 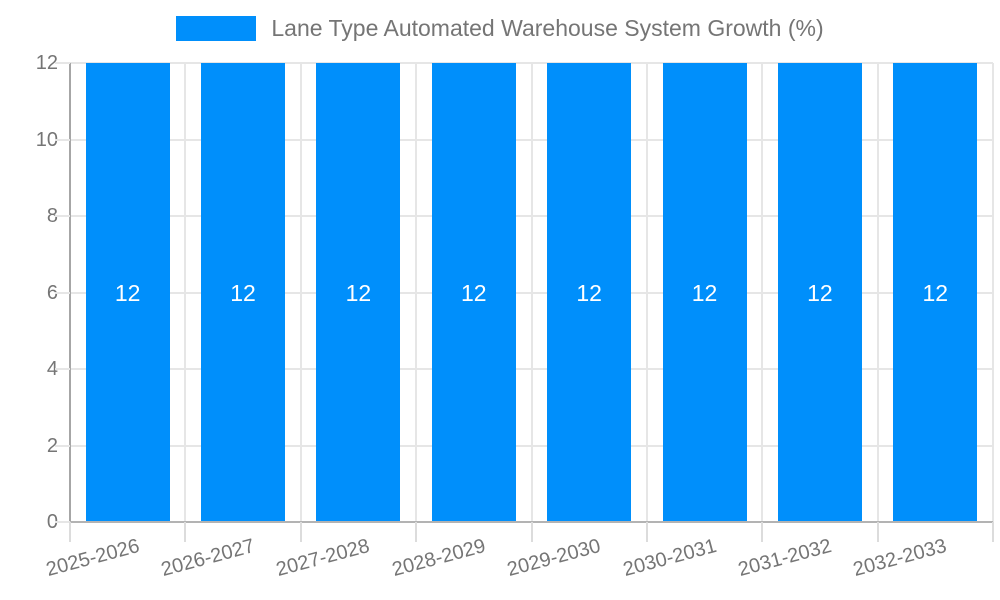 I want to click on y-axis-label: 0, so click(x=52, y=522).